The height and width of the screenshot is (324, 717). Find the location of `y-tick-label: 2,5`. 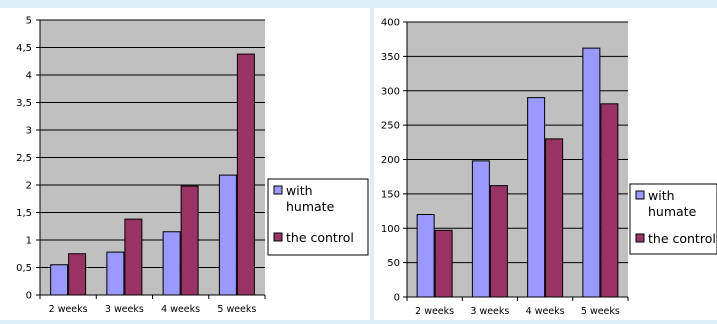

y-tick-label: 2,5 is located at coordinates (24, 158).